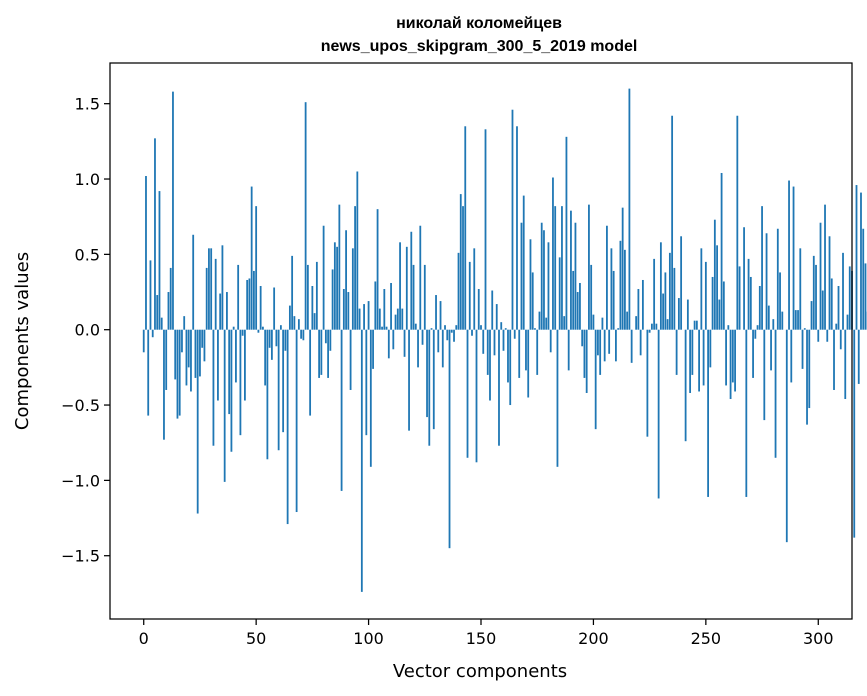 This screenshot has height=696, width=867. Describe the element at coordinates (256, 638) in the screenshot. I see `x-tick-label: 50` at that location.